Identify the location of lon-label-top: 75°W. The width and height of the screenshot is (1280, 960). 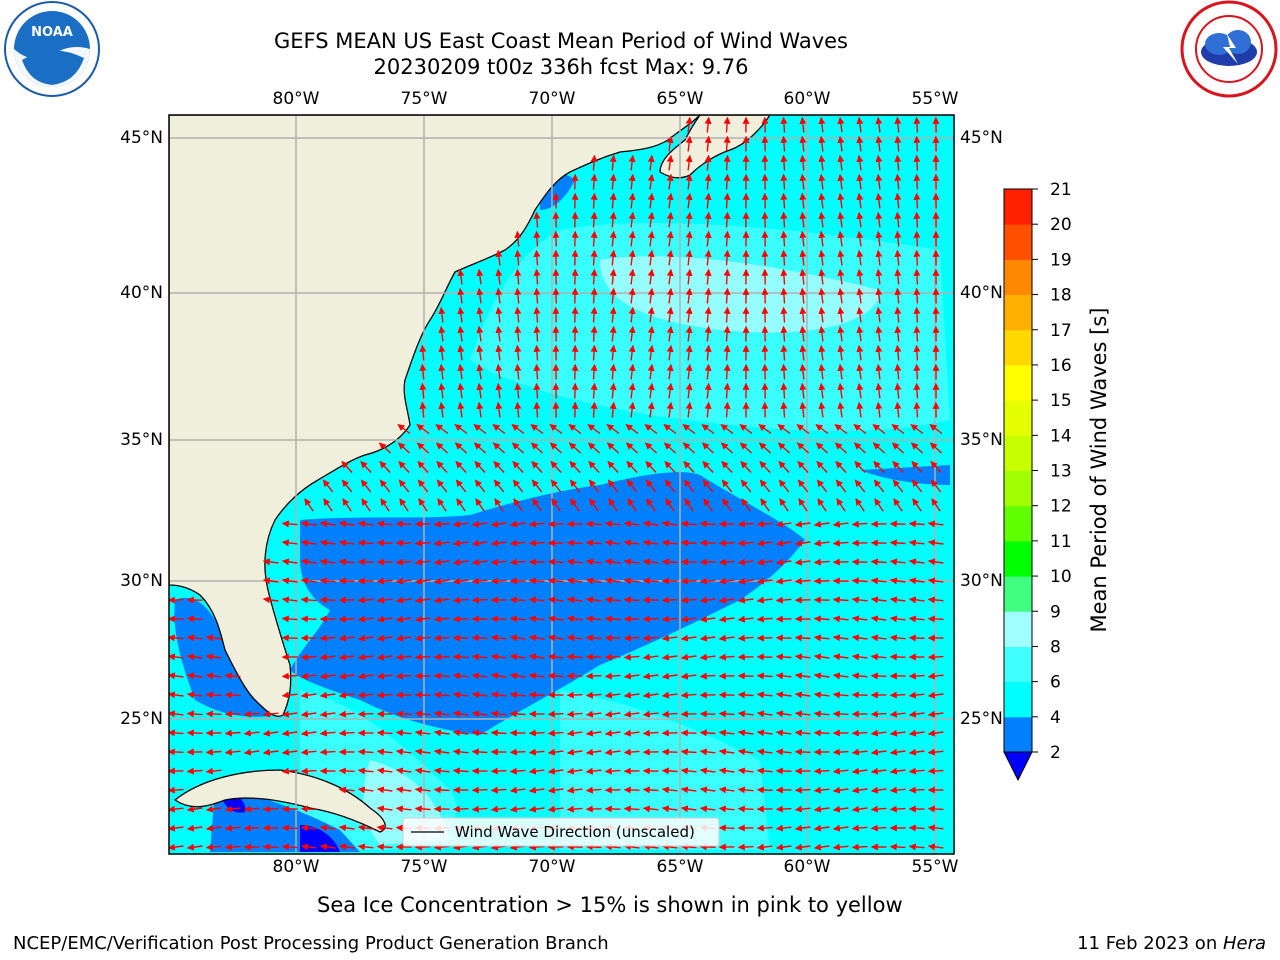
(424, 99).